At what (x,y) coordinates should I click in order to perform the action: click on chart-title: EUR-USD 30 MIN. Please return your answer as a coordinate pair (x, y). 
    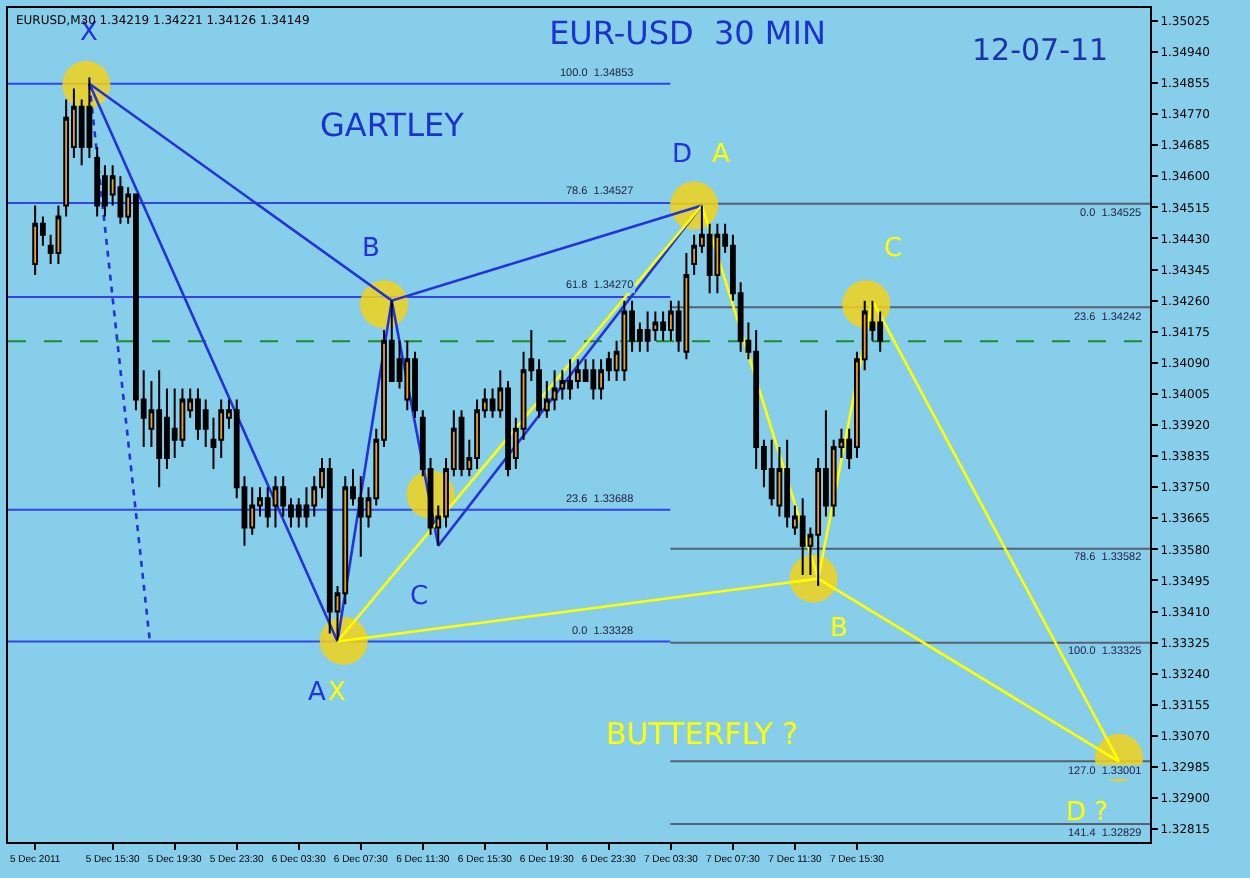
    Looking at the image, I should click on (687, 33).